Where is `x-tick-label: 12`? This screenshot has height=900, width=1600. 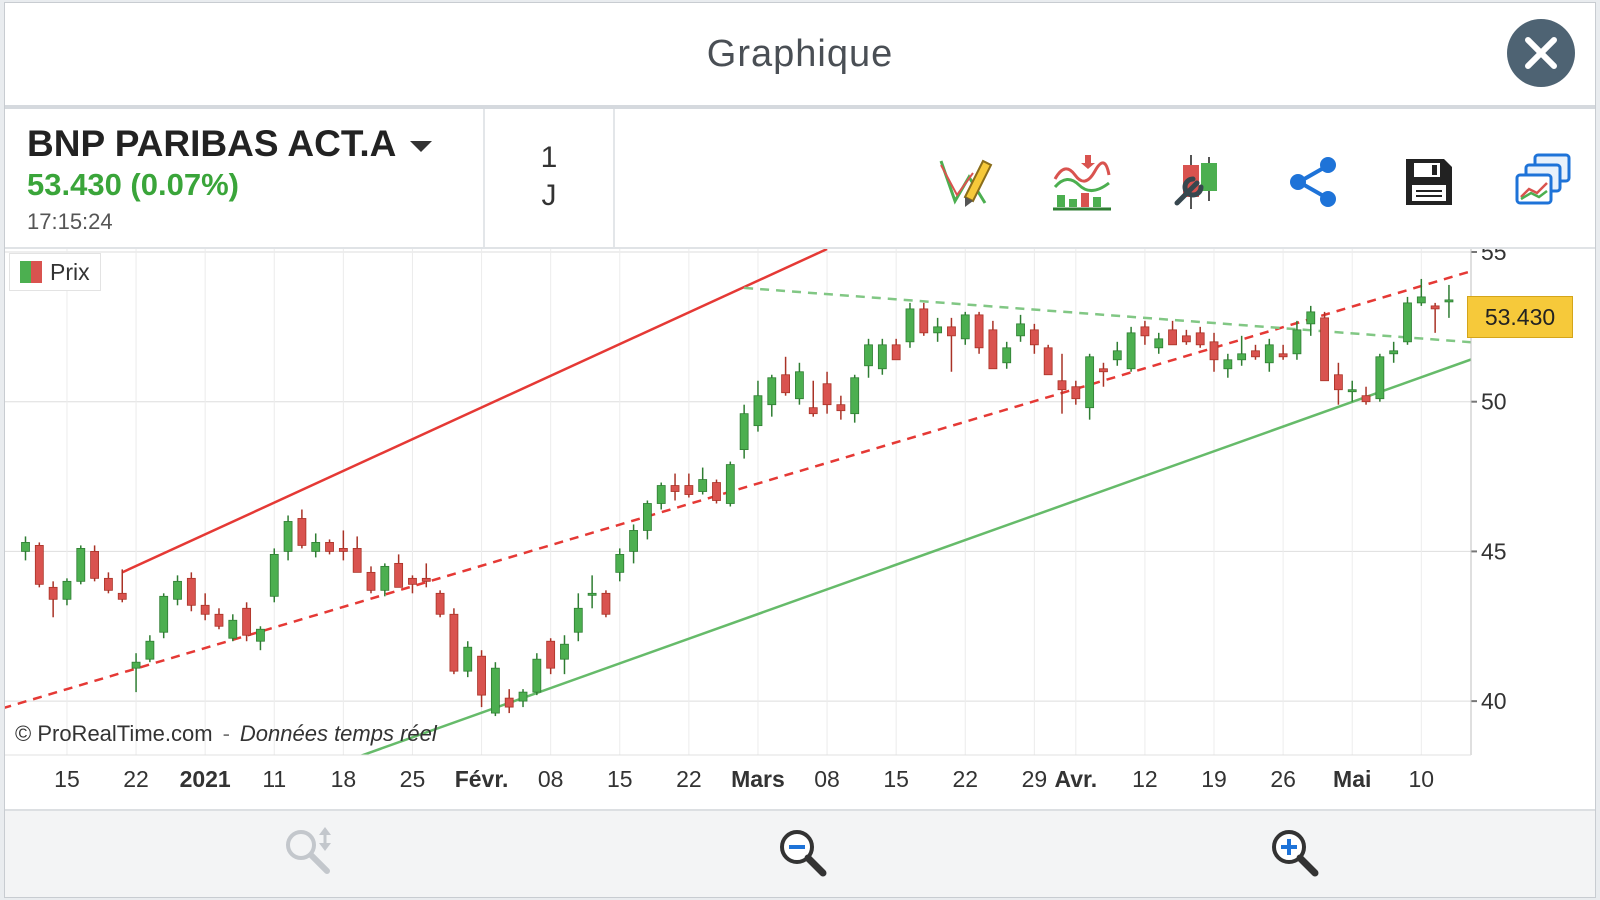 x-tick-label: 12 is located at coordinates (1145, 779).